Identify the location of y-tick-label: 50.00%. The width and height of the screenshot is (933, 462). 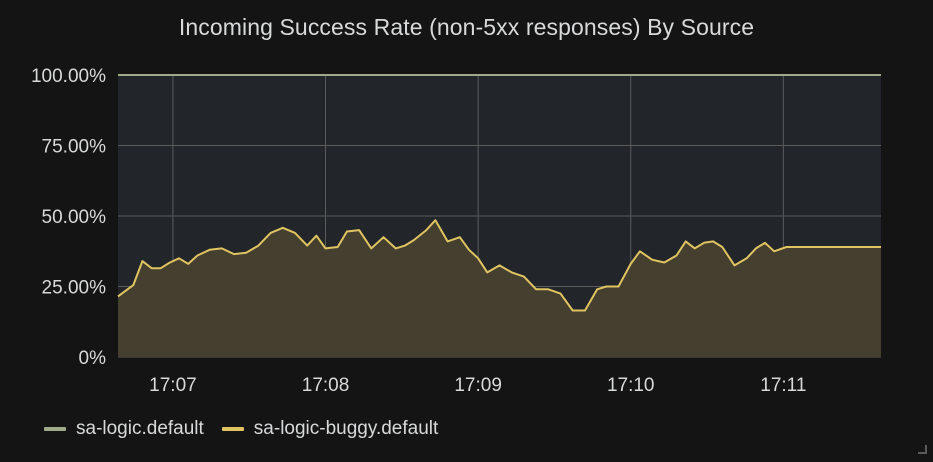
(74, 217).